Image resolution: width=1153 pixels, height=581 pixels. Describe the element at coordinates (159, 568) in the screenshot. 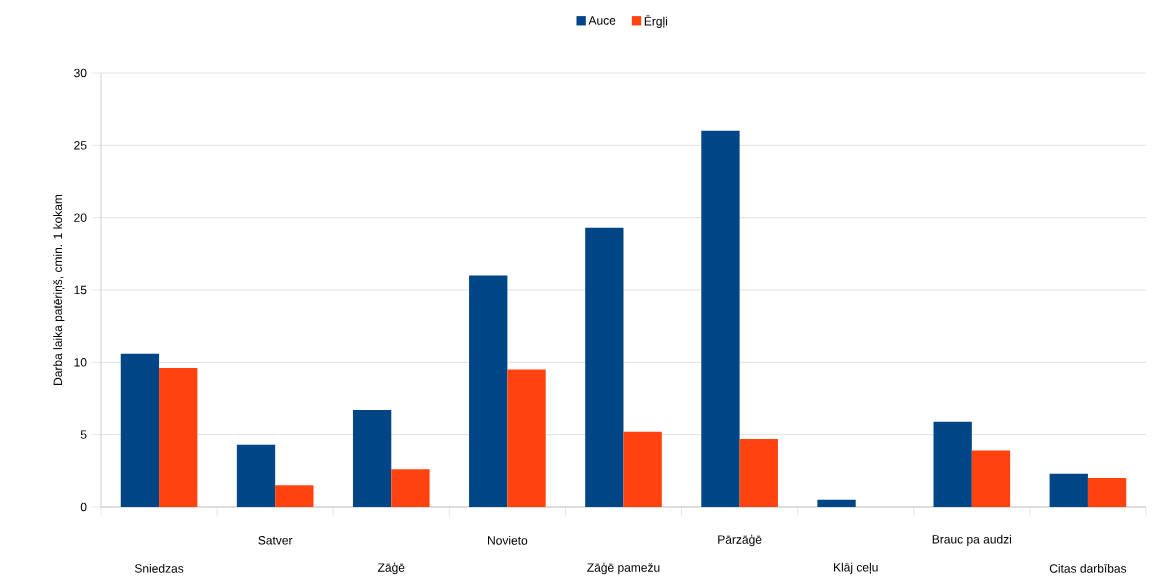

I see `x-tick-label: Sniedzas` at that location.